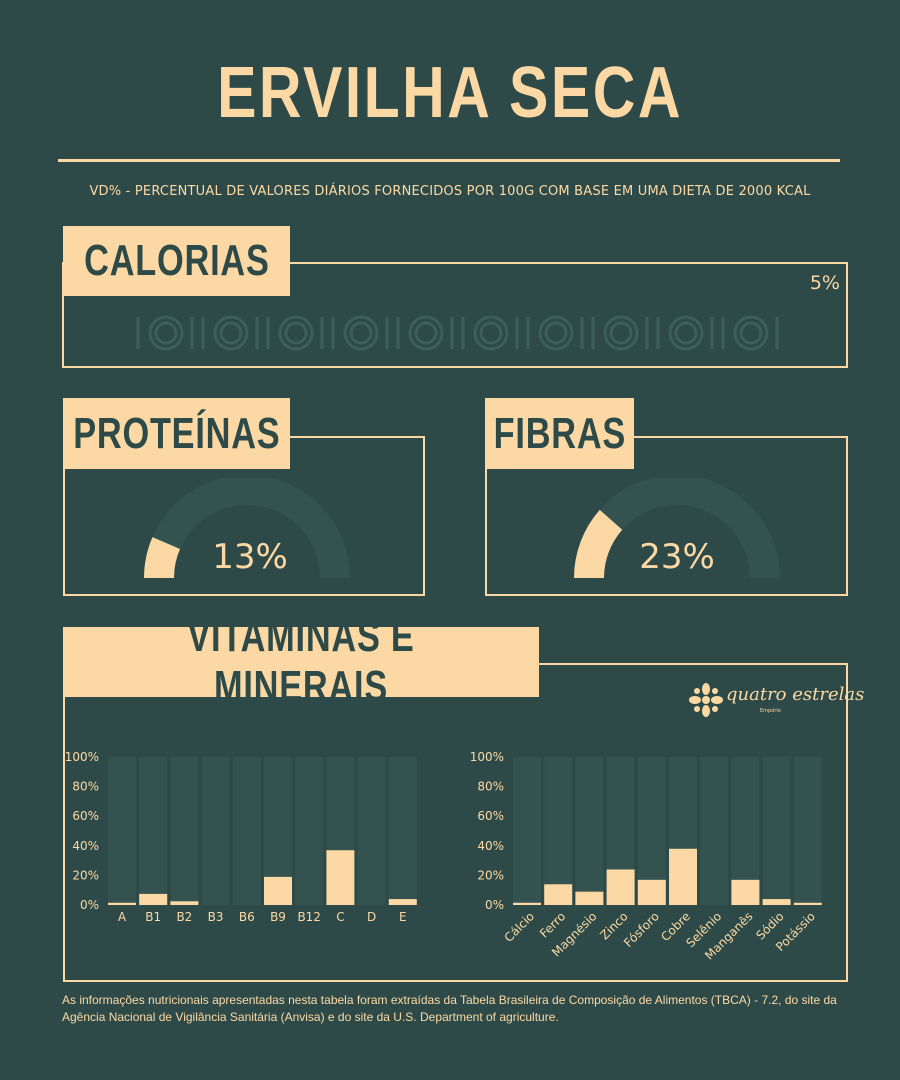 This screenshot has width=900, height=1080. Describe the element at coordinates (457, 333) in the screenshot. I see `plate-icons-row` at that location.